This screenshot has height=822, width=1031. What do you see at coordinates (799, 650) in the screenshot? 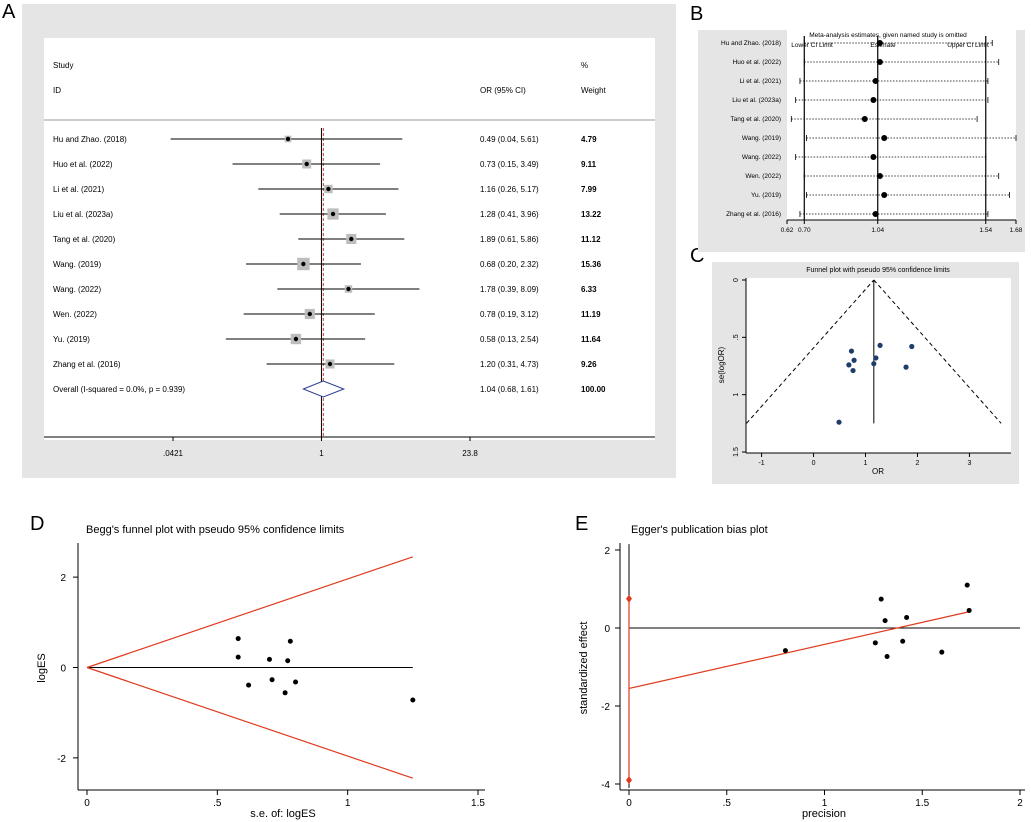
I see `egger-regression-line` at bounding box center [799, 650].